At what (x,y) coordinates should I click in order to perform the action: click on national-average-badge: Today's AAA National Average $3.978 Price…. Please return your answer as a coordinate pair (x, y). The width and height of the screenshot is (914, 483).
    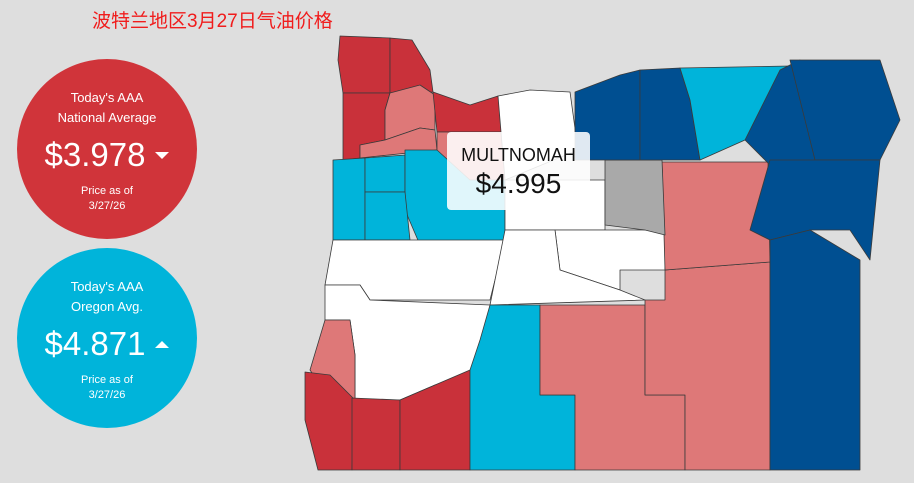
    Looking at the image, I should click on (107, 149).